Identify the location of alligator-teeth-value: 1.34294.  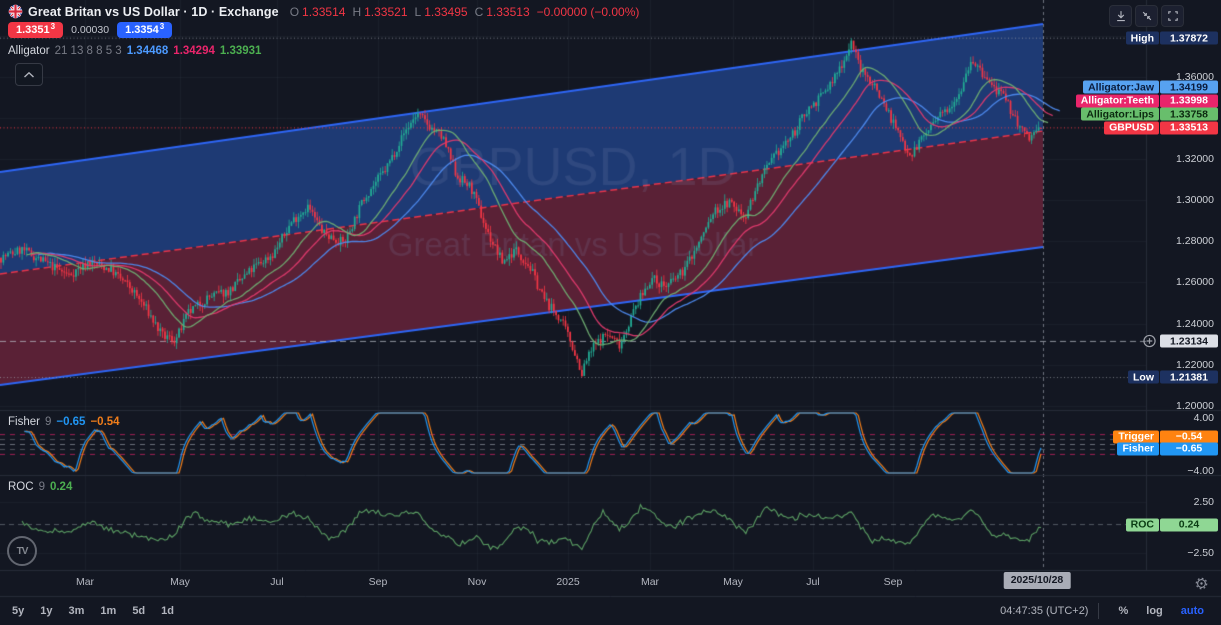
(194, 51).